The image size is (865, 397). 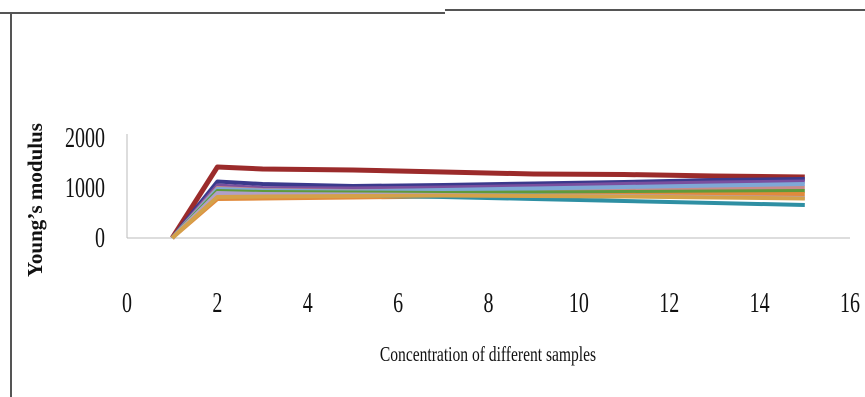 I want to click on x-axis-label: Concentration of different samples, so click(x=488, y=355).